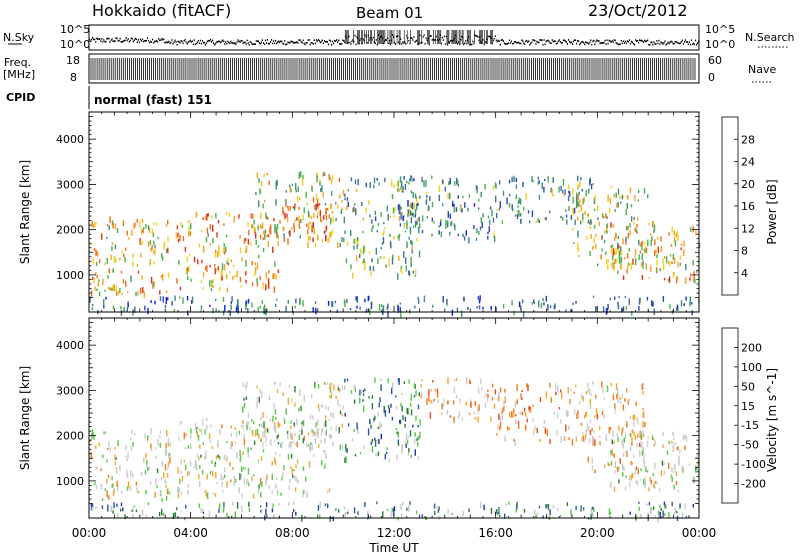 This screenshot has width=800, height=554. Describe the element at coordinates (720, 29) in the screenshot. I see `nsky-tick-top-right: 10^5` at that location.